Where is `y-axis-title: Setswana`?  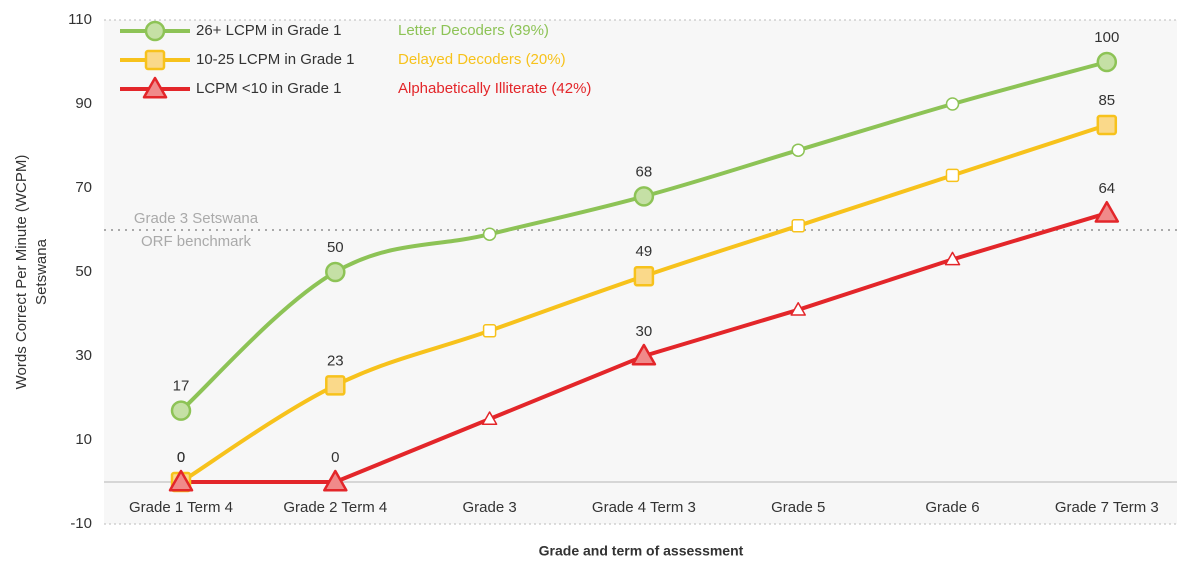 y-axis-title: Setswana is located at coordinates (41, 271).